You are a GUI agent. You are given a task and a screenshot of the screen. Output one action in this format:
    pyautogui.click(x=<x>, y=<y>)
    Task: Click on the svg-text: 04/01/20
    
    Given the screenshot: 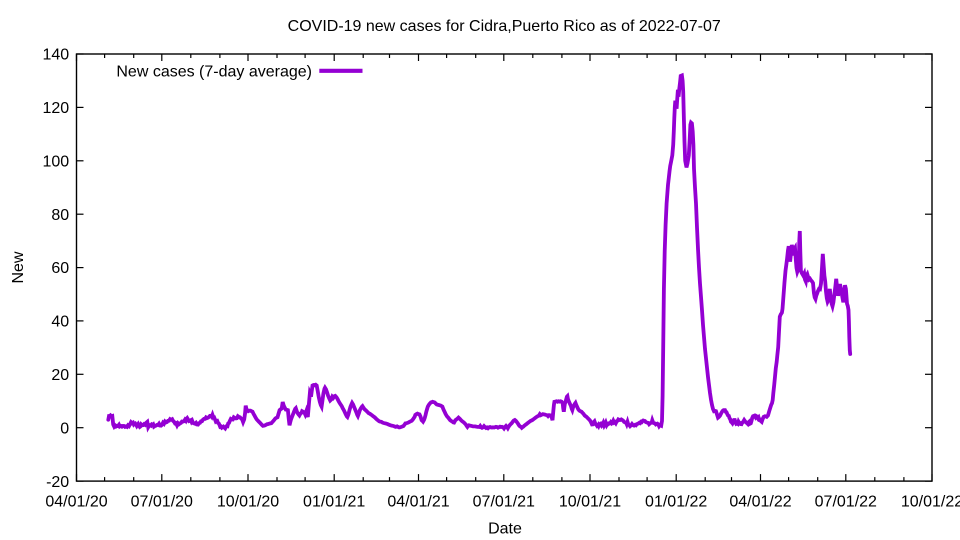 What is the action you would take?
    pyautogui.click(x=76, y=502)
    